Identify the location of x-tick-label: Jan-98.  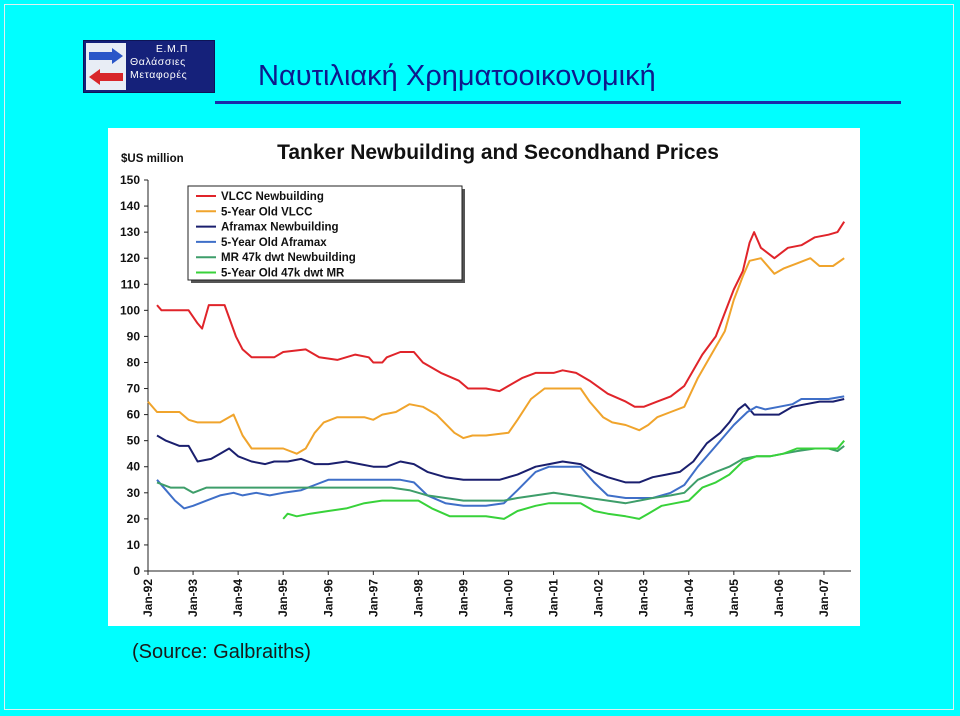
(418, 598).